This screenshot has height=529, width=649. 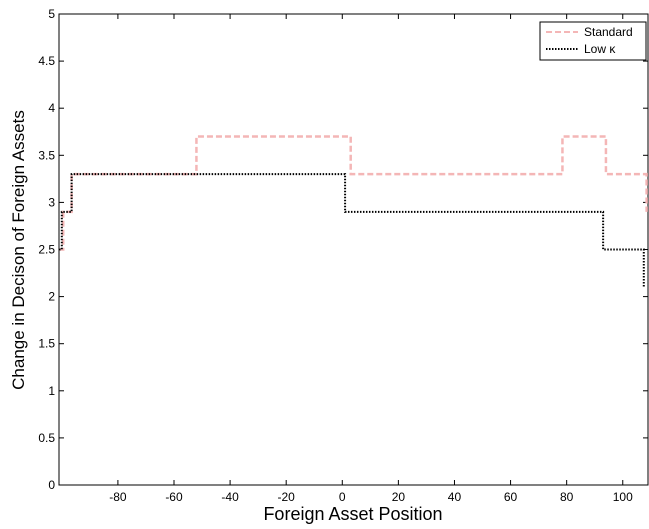 What do you see at coordinates (118, 497) in the screenshot?
I see `x-tick-label: -80` at bounding box center [118, 497].